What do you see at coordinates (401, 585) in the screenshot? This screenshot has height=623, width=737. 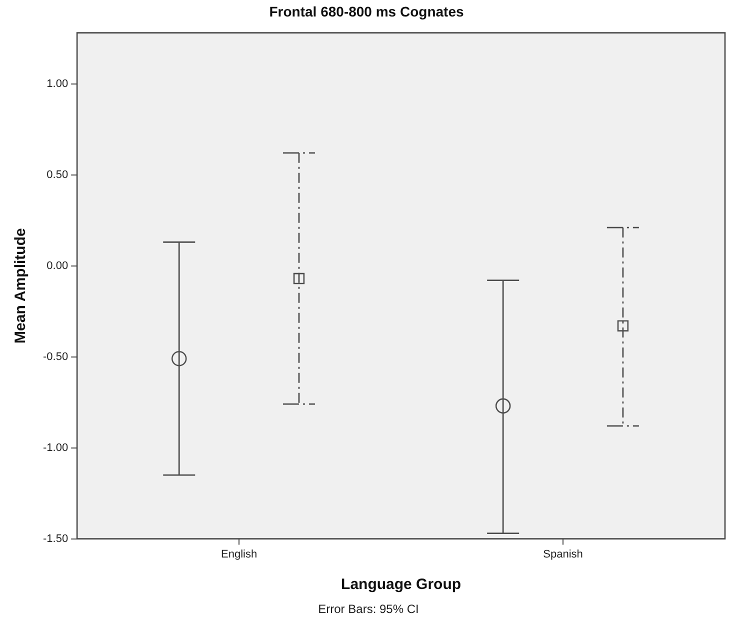 I see `x-axis-title: Language Group` at bounding box center [401, 585].